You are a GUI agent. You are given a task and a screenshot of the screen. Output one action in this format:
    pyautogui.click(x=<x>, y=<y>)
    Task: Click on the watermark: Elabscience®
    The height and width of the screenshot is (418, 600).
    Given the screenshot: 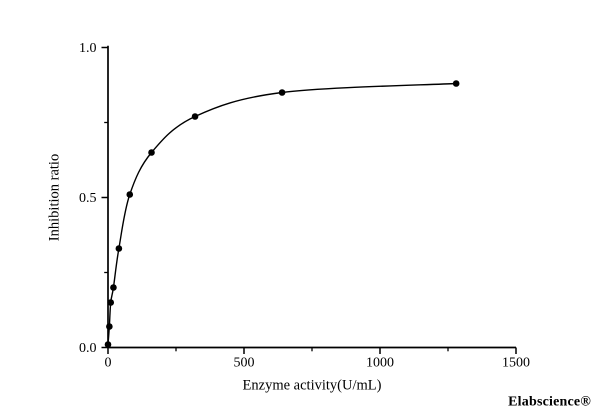 What is the action you would take?
    pyautogui.click(x=549, y=402)
    